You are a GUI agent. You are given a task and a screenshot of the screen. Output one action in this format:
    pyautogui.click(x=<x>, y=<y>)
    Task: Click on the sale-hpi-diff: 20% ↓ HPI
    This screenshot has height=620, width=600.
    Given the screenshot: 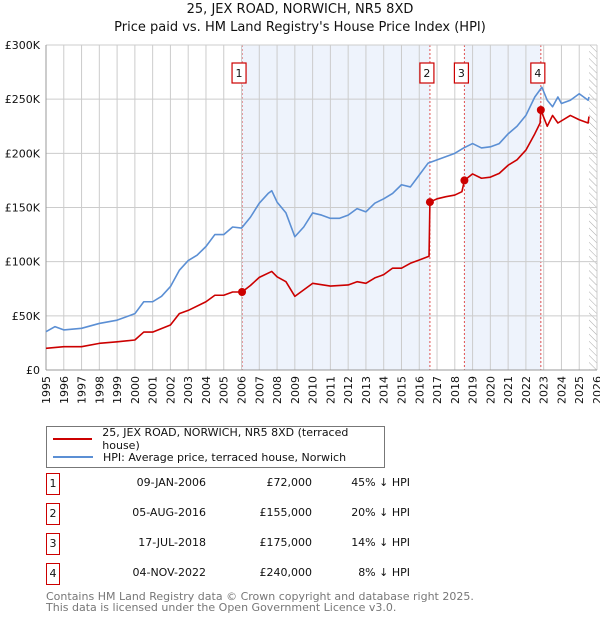 What is the action you would take?
    pyautogui.click(x=380, y=512)
    